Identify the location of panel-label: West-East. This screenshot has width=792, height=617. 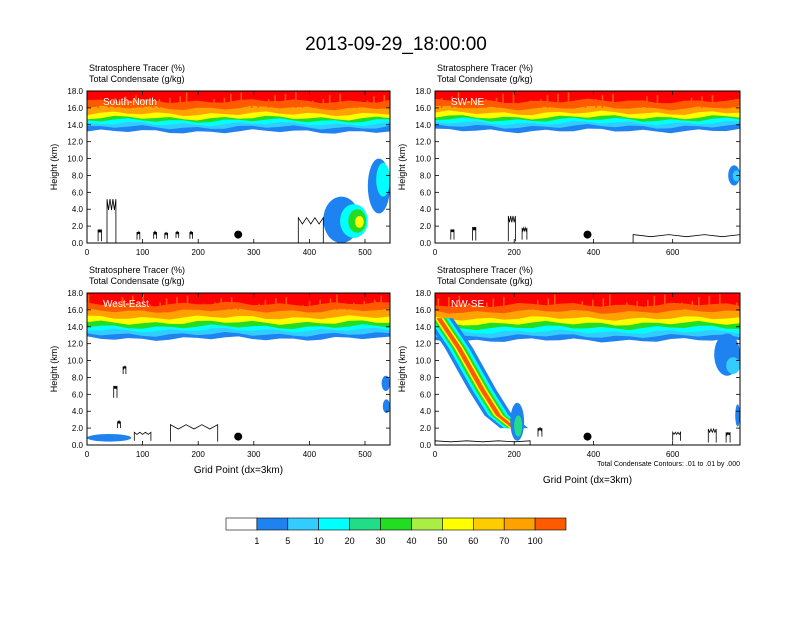
(126, 304).